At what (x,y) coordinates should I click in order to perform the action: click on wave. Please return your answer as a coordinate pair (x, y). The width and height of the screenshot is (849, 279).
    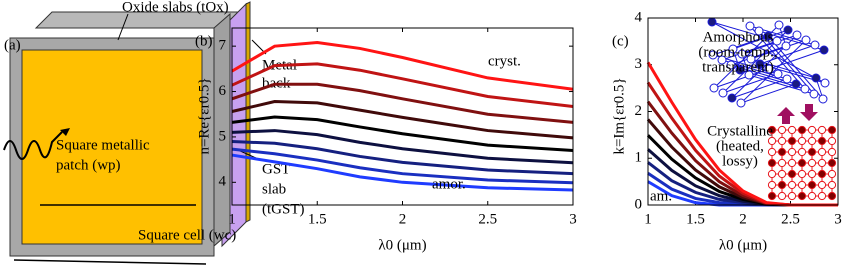
    Looking at the image, I should click on (33, 145).